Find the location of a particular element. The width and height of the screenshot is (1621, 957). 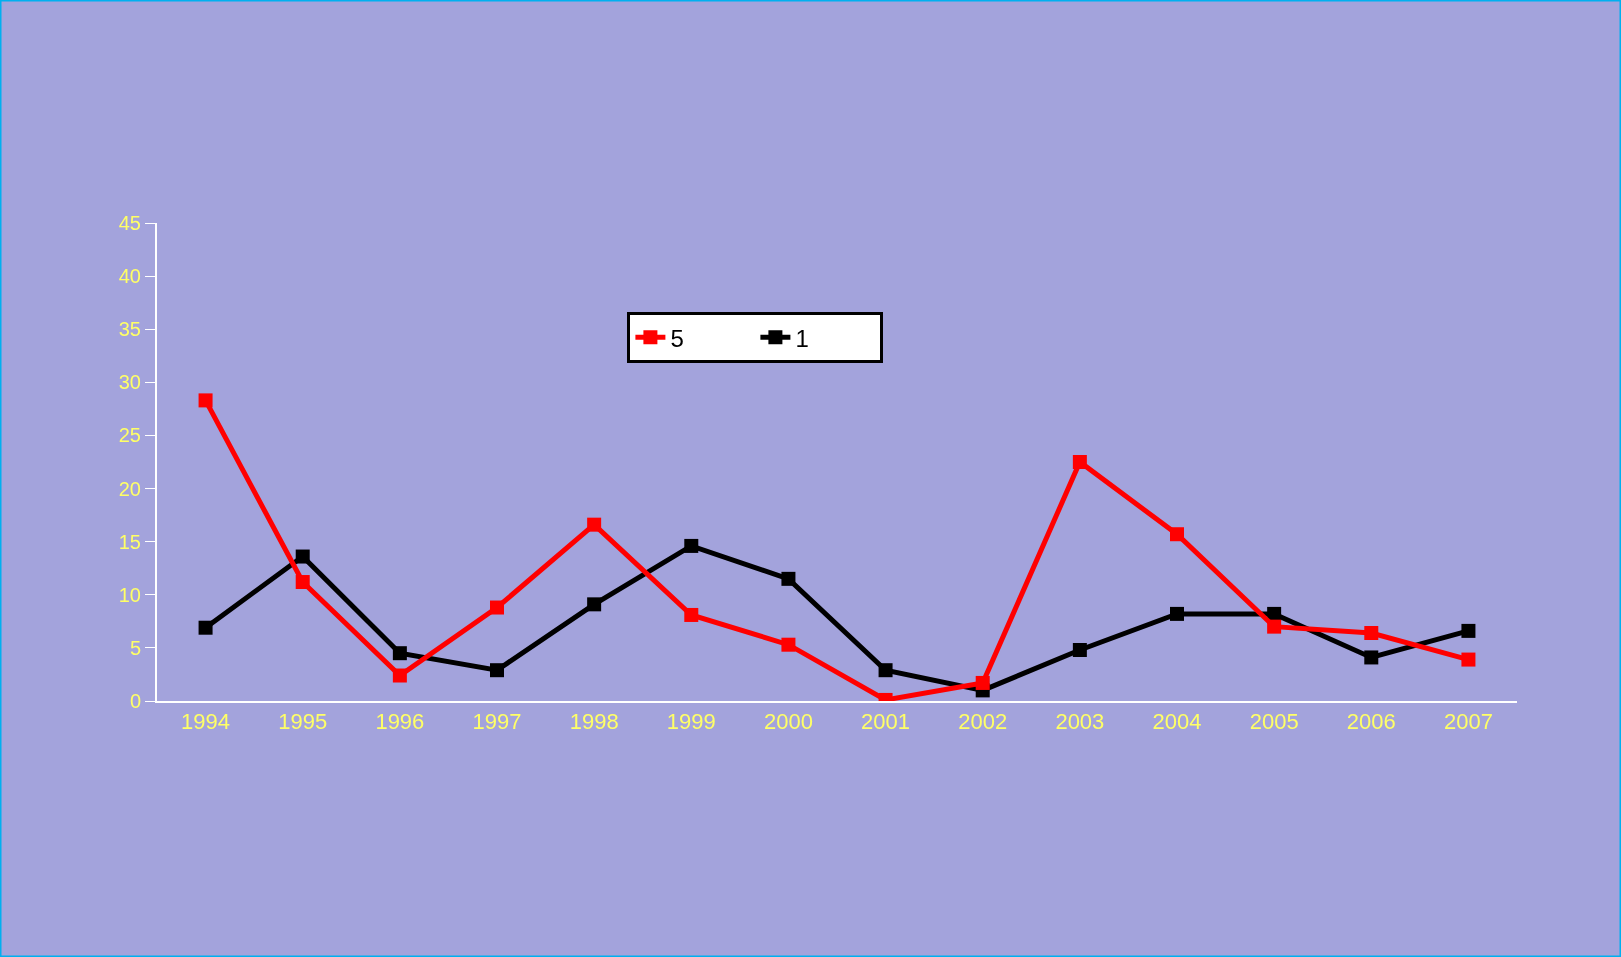

y-tick-label: 10 is located at coordinates (129, 594).